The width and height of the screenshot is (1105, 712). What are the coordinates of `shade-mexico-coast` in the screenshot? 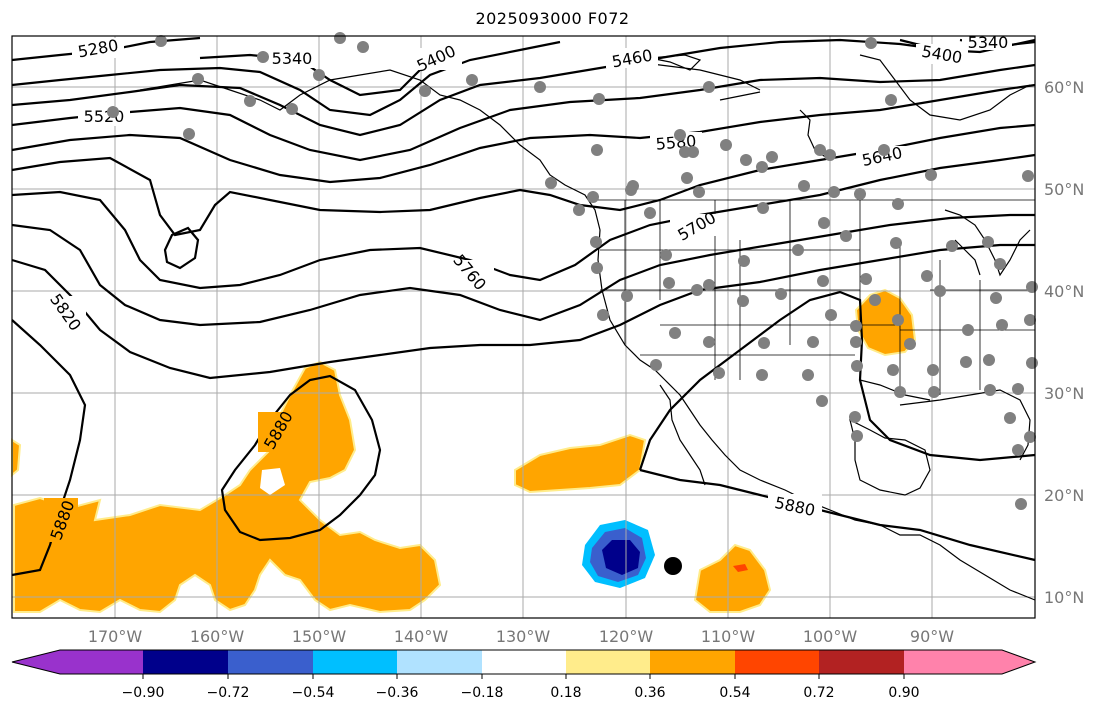 It's located at (732, 578).